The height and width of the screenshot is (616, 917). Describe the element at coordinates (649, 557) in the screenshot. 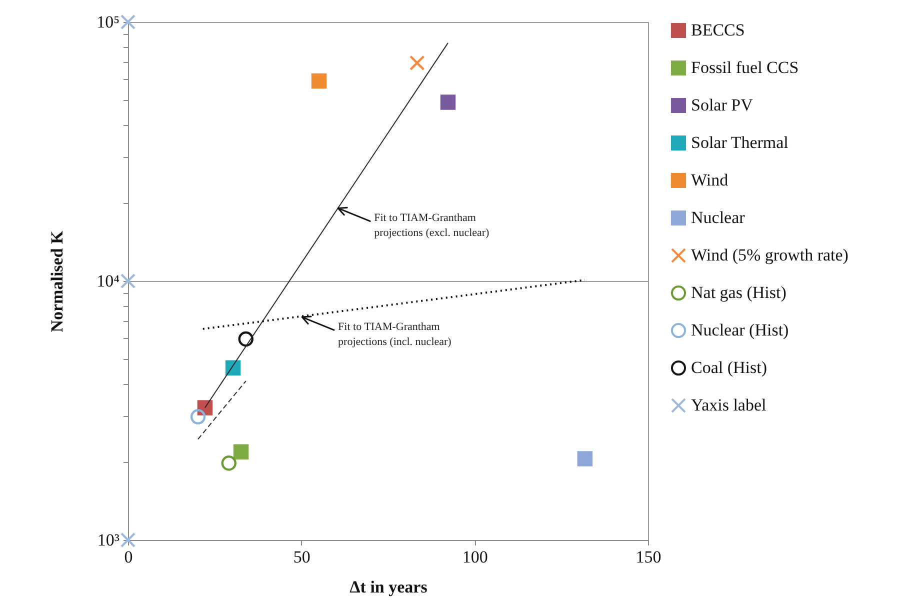

I see `x-tick-label: 150` at that location.